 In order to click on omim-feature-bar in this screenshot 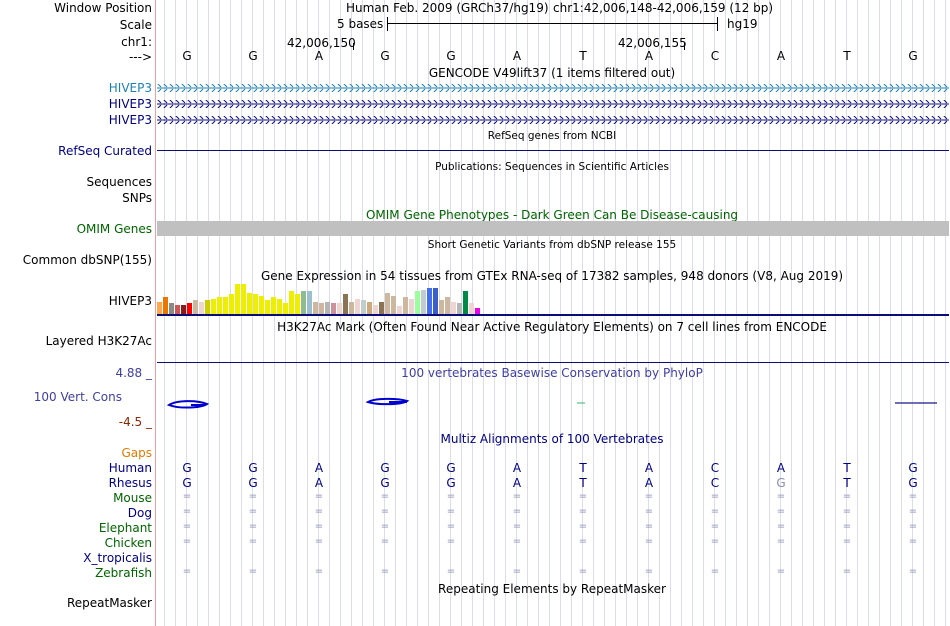, I will do `click(553, 228)`.